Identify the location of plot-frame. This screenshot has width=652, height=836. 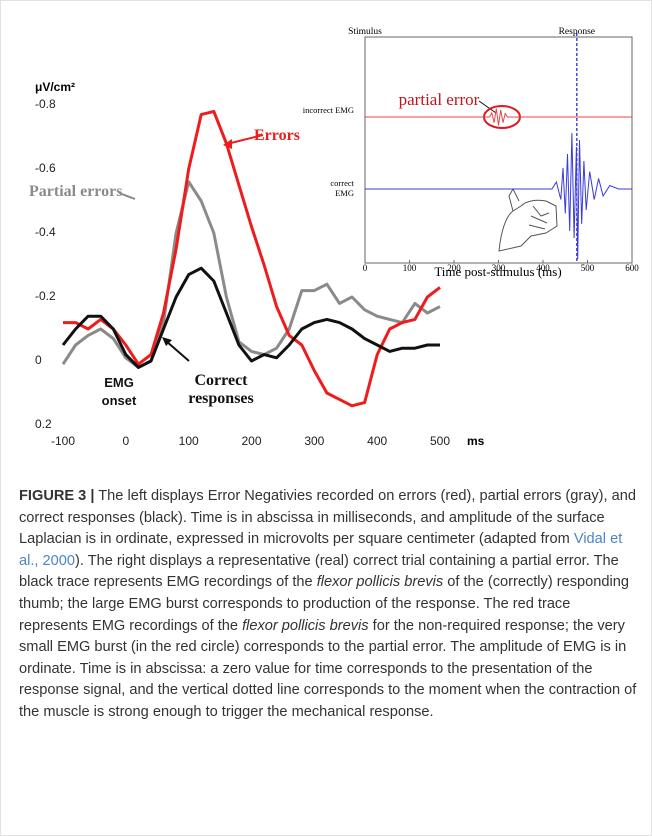
(498, 150).